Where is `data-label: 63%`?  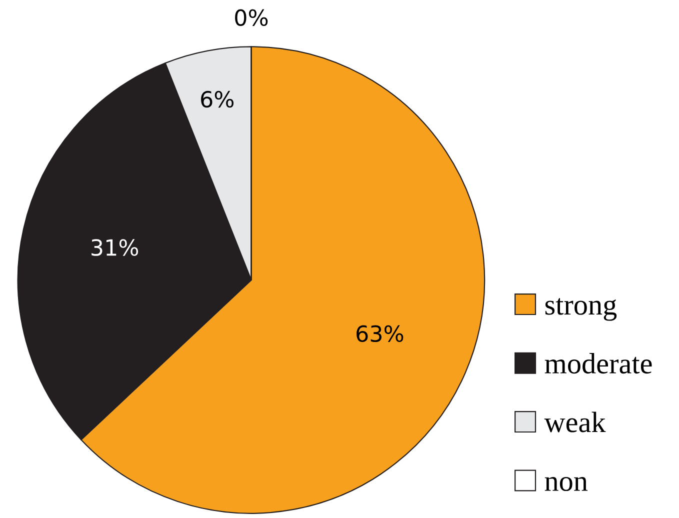
data-label: 63% is located at coordinates (380, 333).